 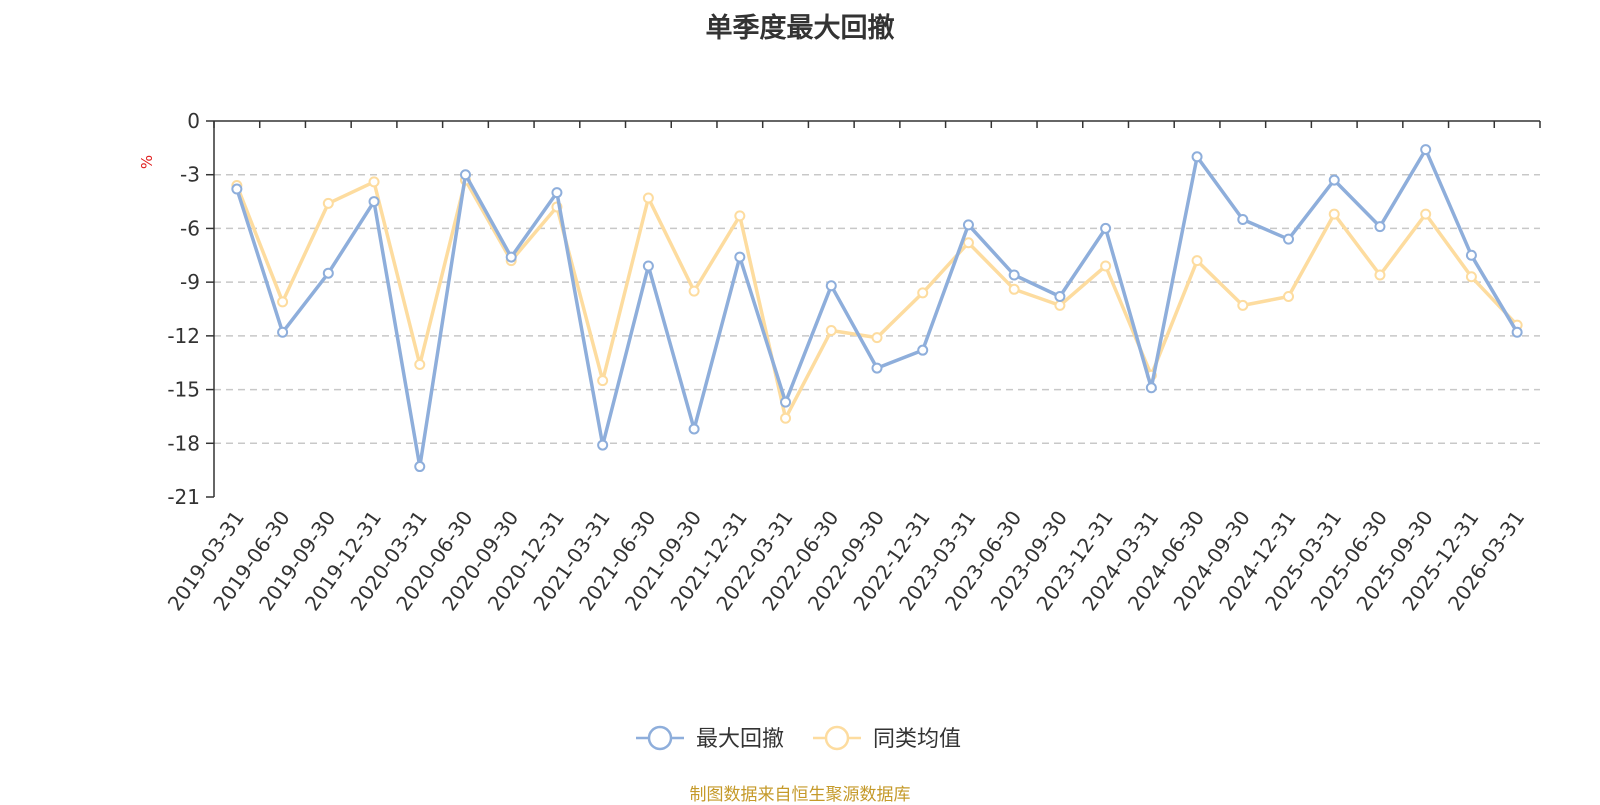 I want to click on y-axis-unit-label: %, so click(x=147, y=162).